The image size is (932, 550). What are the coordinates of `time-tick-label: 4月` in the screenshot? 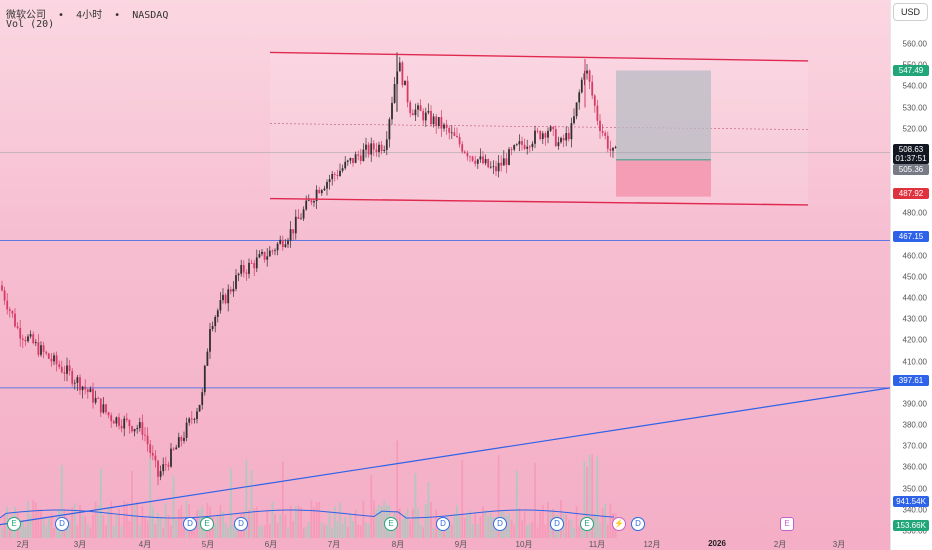 It's located at (145, 544).